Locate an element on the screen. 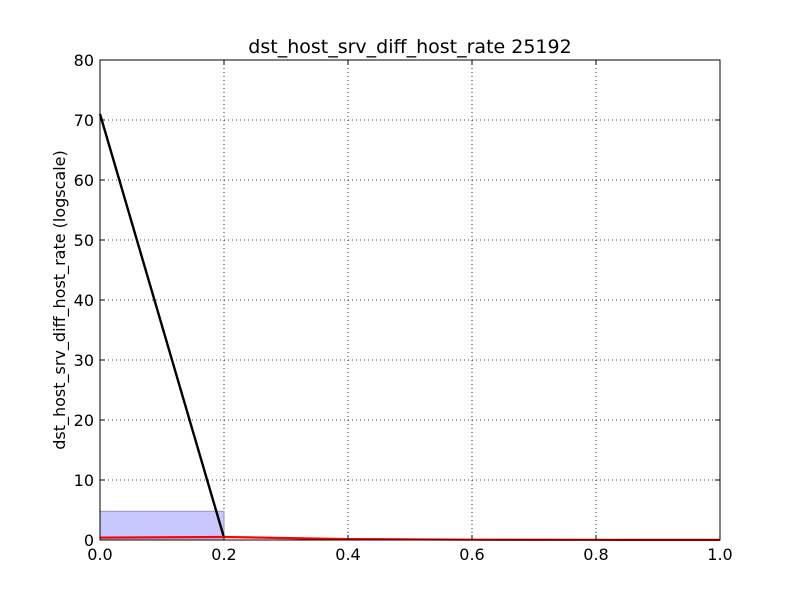  x-tick-label: 0.6 is located at coordinates (471, 554).